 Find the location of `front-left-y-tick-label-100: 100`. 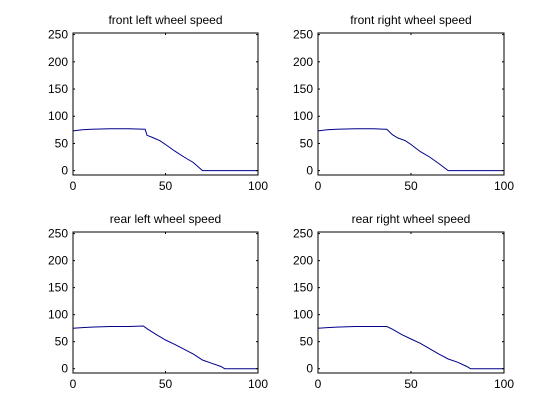

front-left-y-tick-label-100: 100 is located at coordinates (58, 116).